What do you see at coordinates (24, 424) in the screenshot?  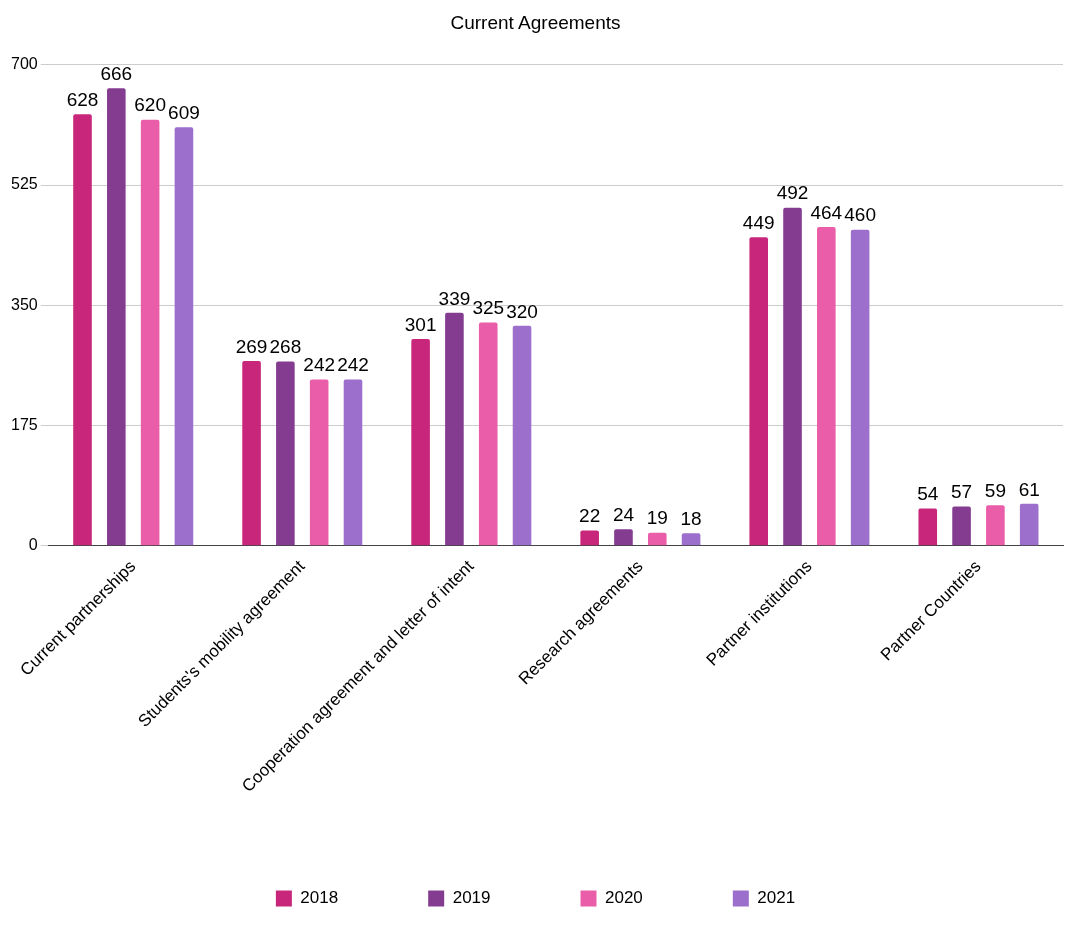 I see `y-tick-label: 175` at bounding box center [24, 424].